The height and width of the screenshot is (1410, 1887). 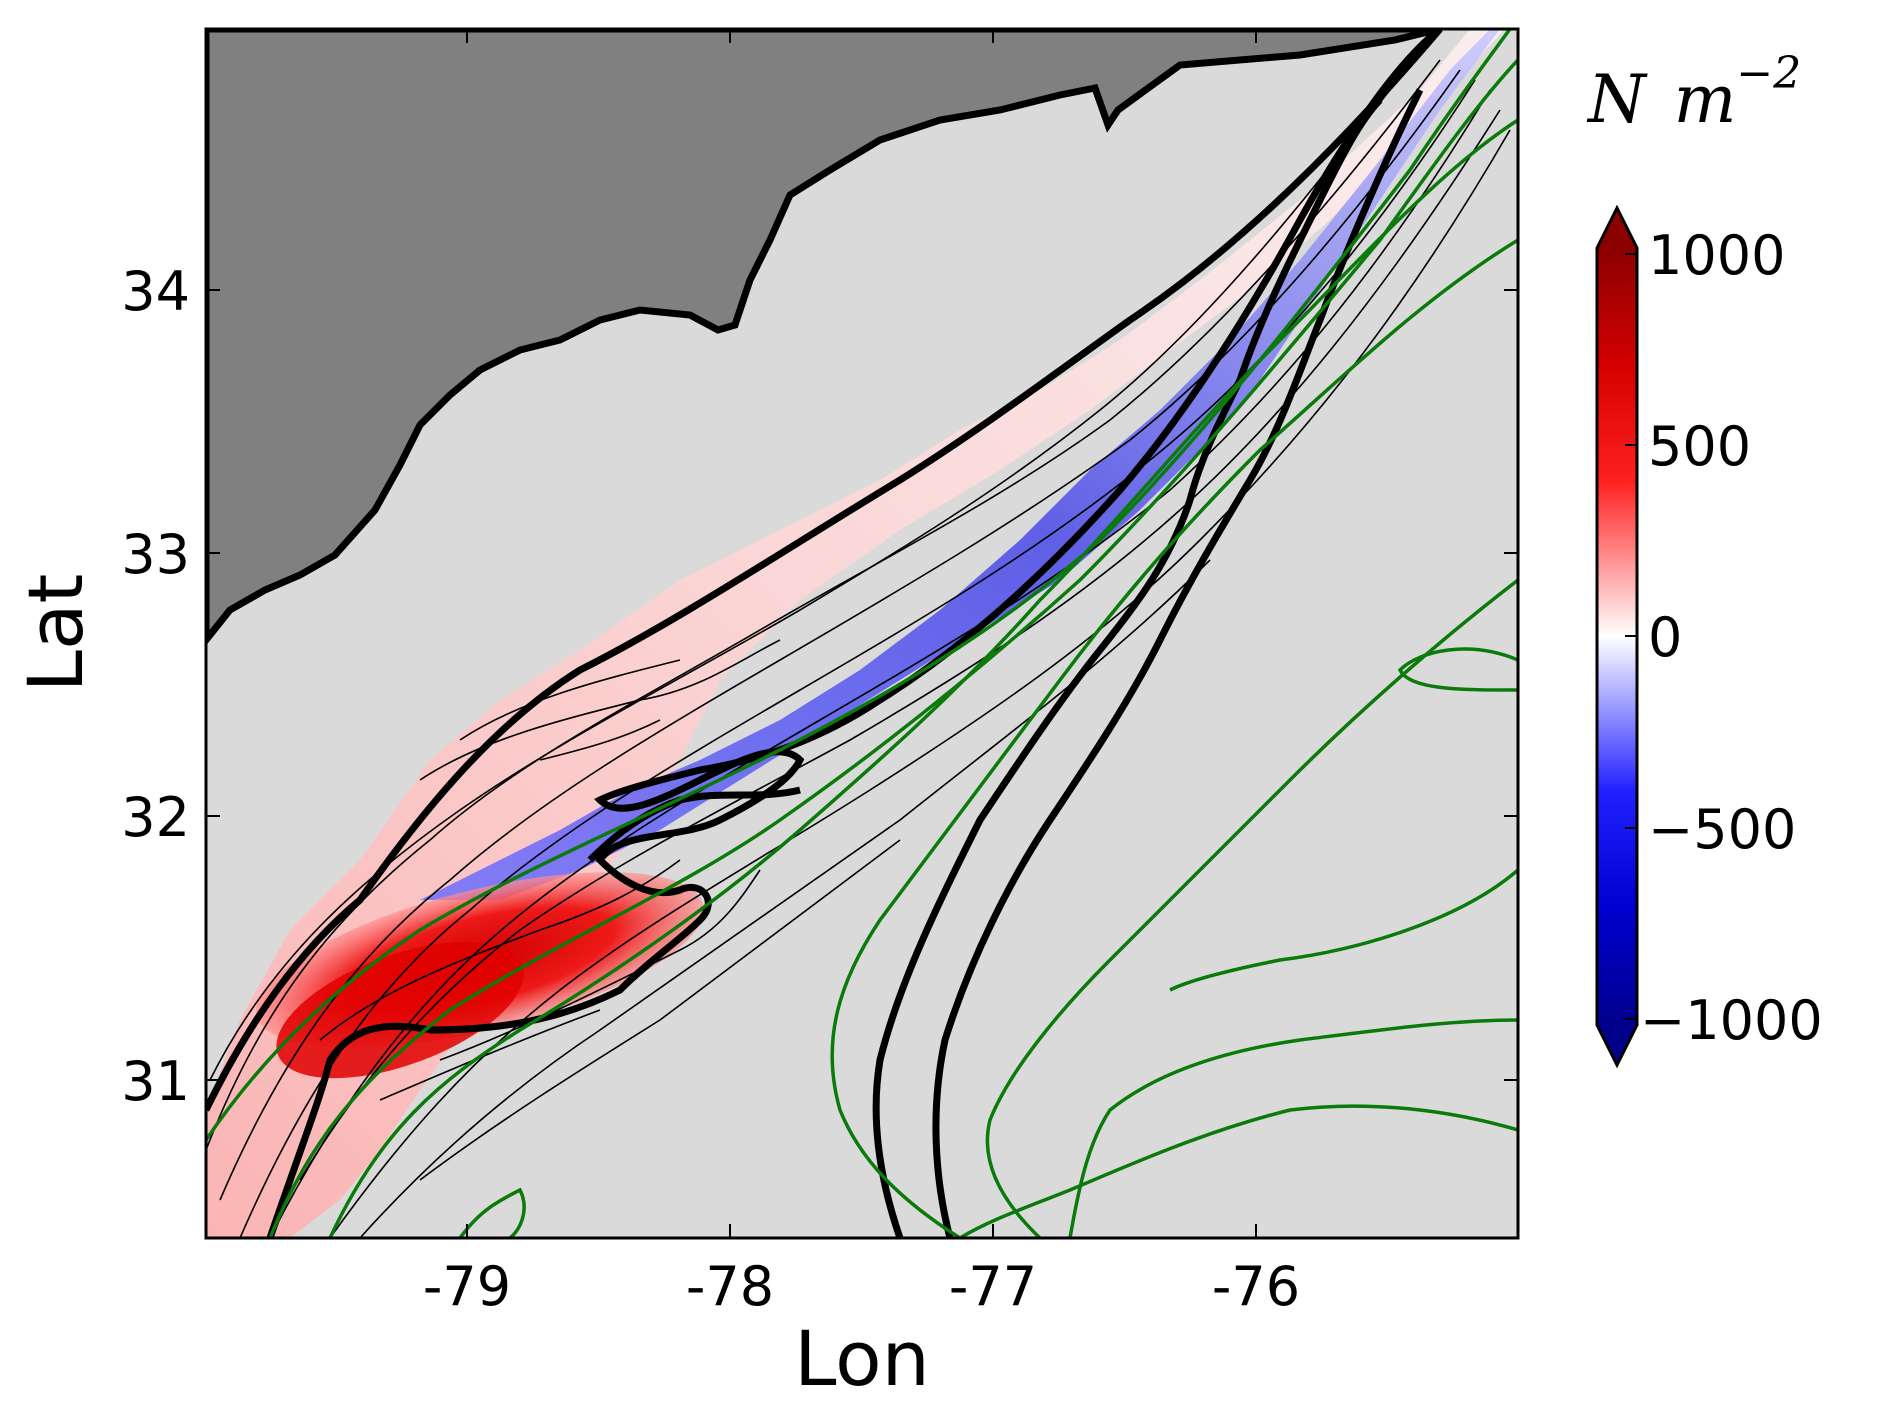 I want to click on colorbar-tick-label: −500, so click(x=1722, y=829).